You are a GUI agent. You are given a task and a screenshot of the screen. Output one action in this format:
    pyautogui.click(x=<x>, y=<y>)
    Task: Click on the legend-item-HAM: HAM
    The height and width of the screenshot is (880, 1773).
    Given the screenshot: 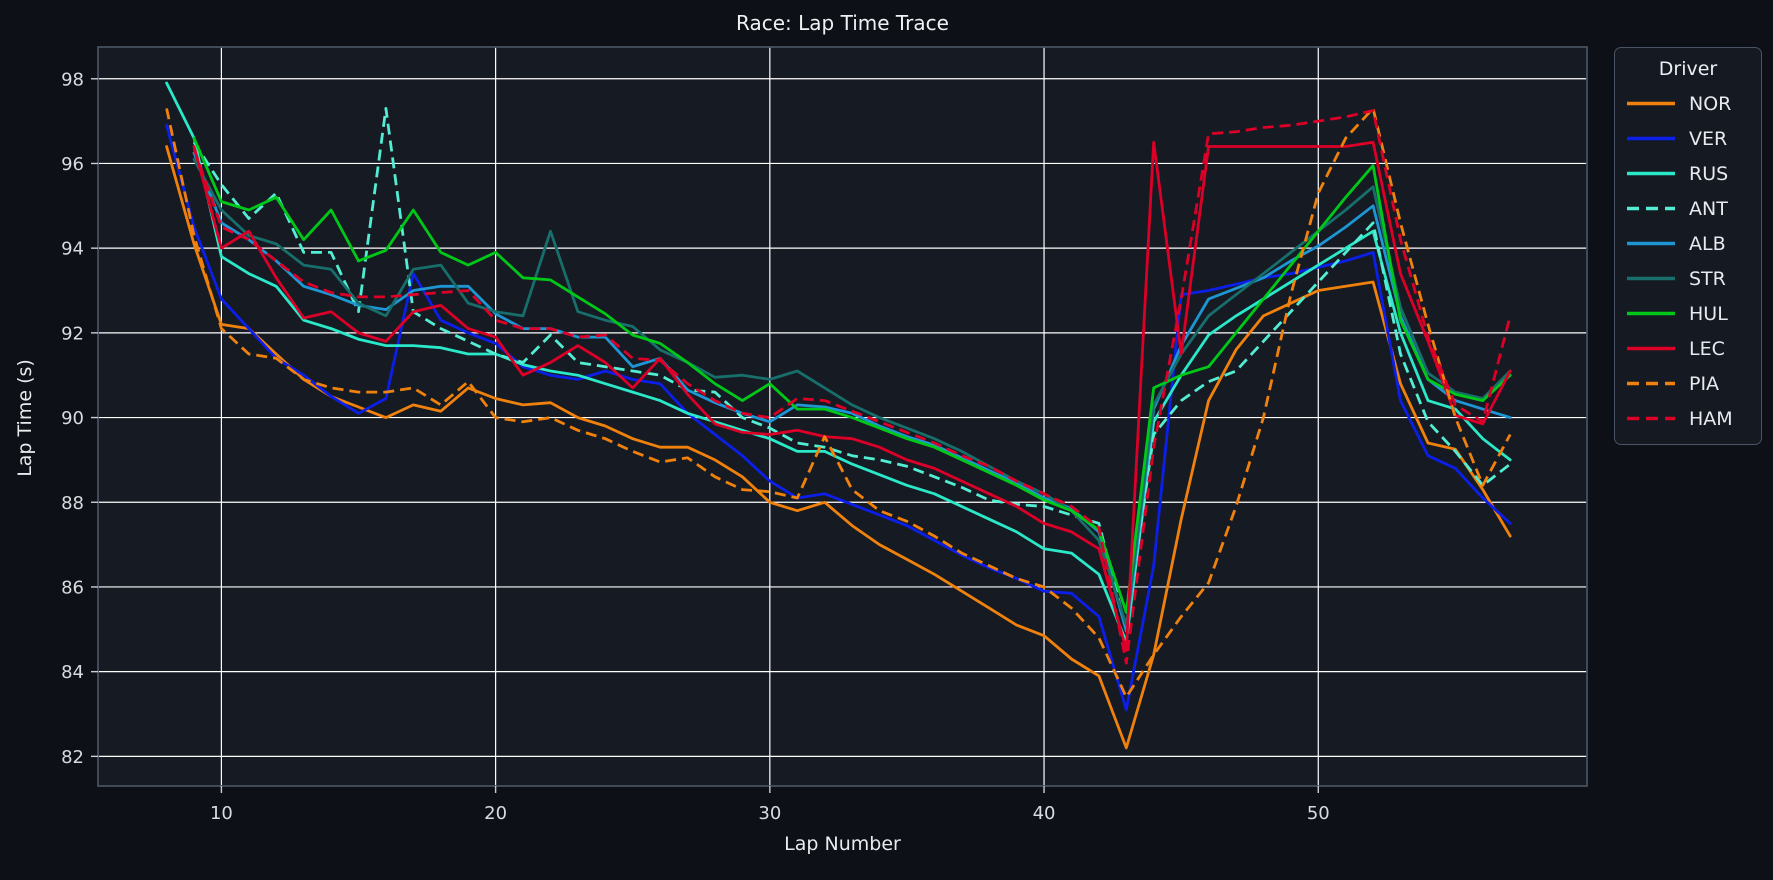 What is the action you would take?
    pyautogui.click(x=1688, y=418)
    